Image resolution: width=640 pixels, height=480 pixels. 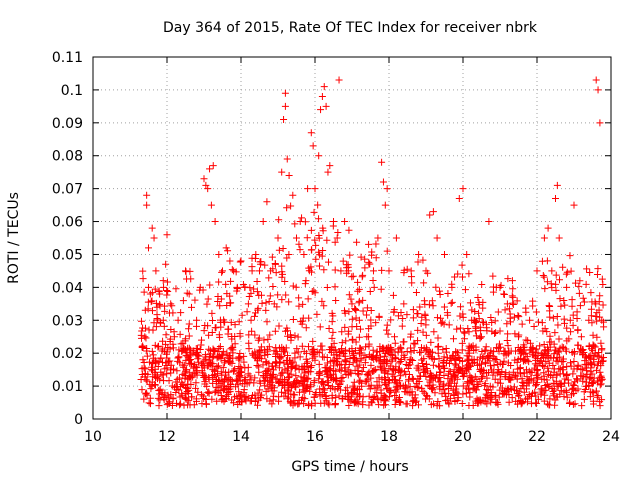 What do you see at coordinates (67, 288) in the screenshot?
I see `y-tick-label: 0.04` at bounding box center [67, 288].